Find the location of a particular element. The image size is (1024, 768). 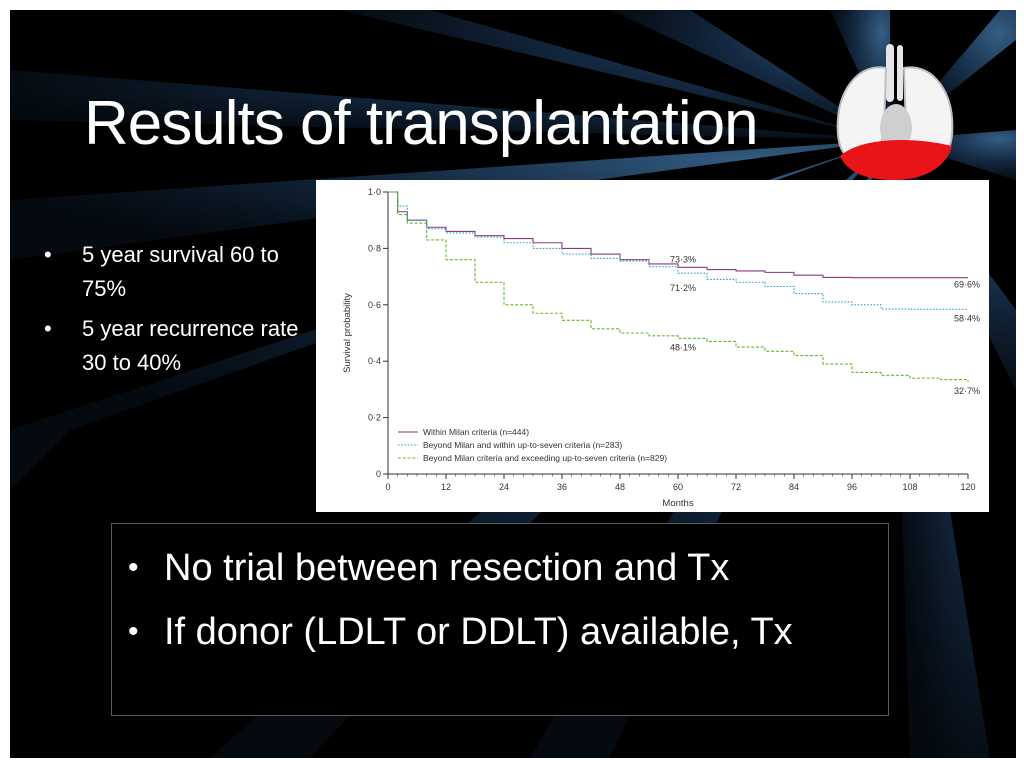

x-tick-label: 84 is located at coordinates (794, 487).